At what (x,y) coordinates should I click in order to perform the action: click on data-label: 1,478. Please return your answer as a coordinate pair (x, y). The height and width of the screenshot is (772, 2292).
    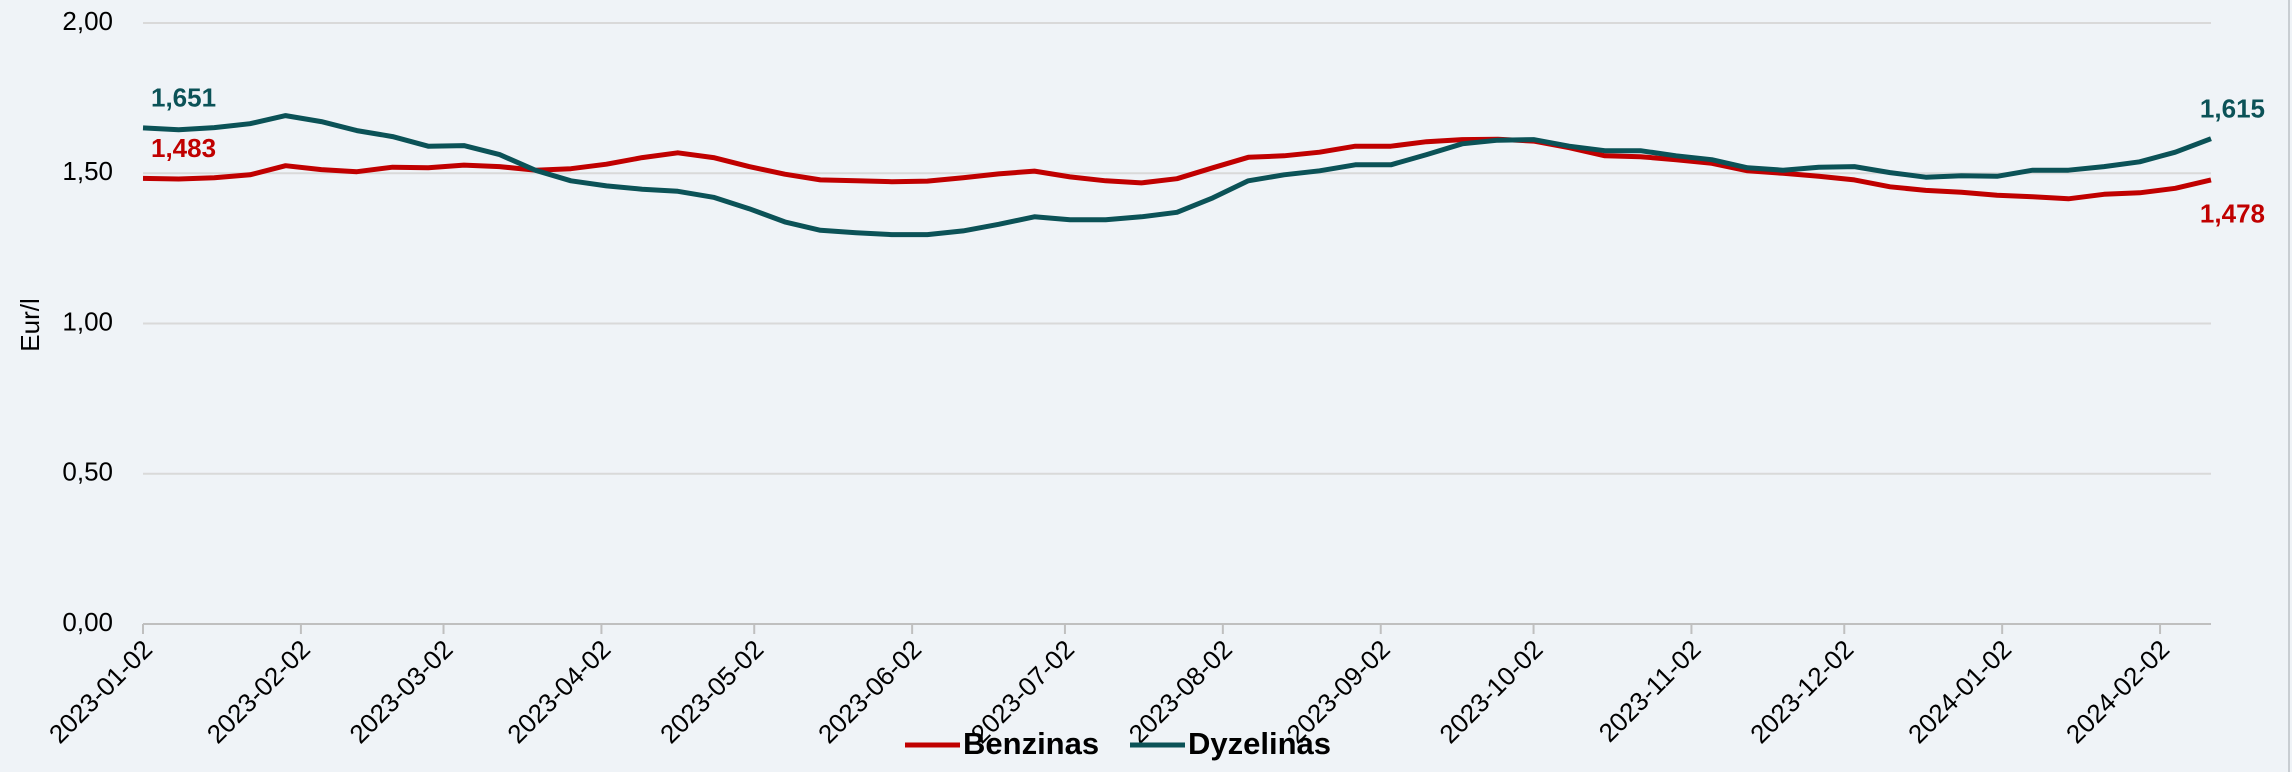
    Looking at the image, I should click on (2232, 214).